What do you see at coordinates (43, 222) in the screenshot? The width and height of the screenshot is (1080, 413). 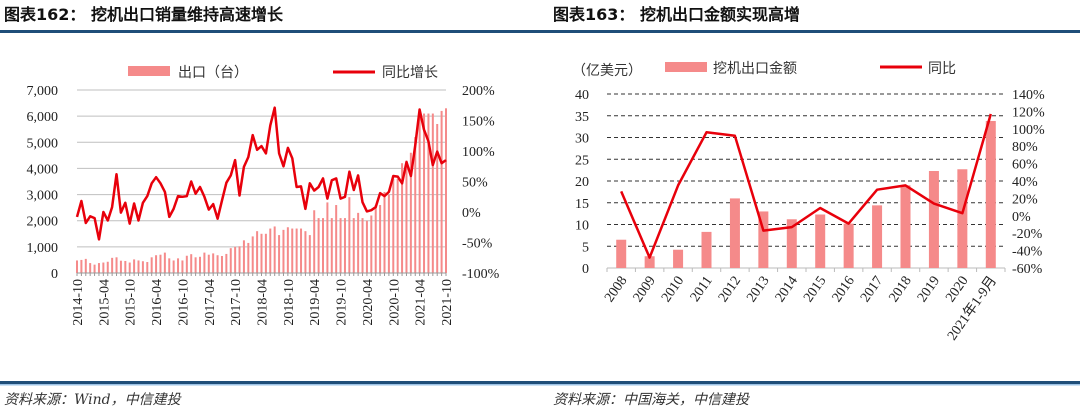 I see `y-left-tick-label: 2,000` at bounding box center [43, 222].